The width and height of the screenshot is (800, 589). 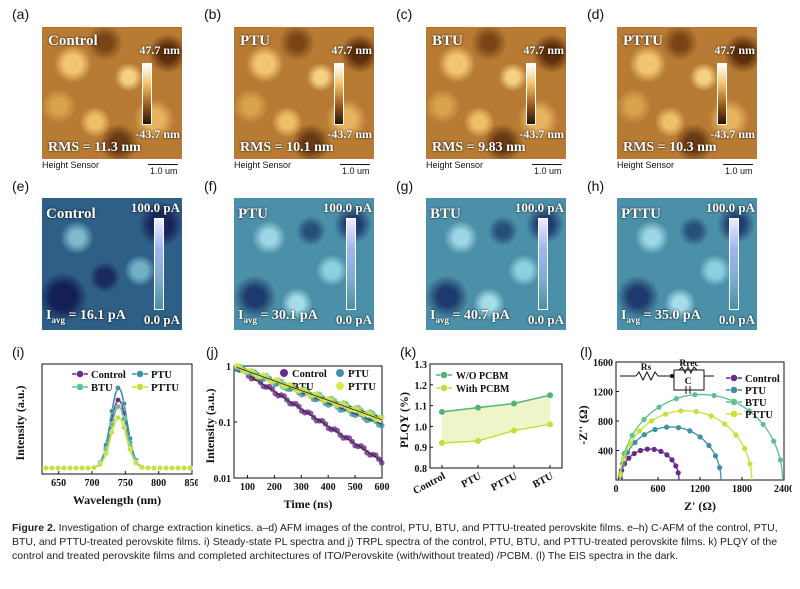 What do you see at coordinates (616, 489) in the screenshot?
I see `x-tick-label: 0` at bounding box center [616, 489].